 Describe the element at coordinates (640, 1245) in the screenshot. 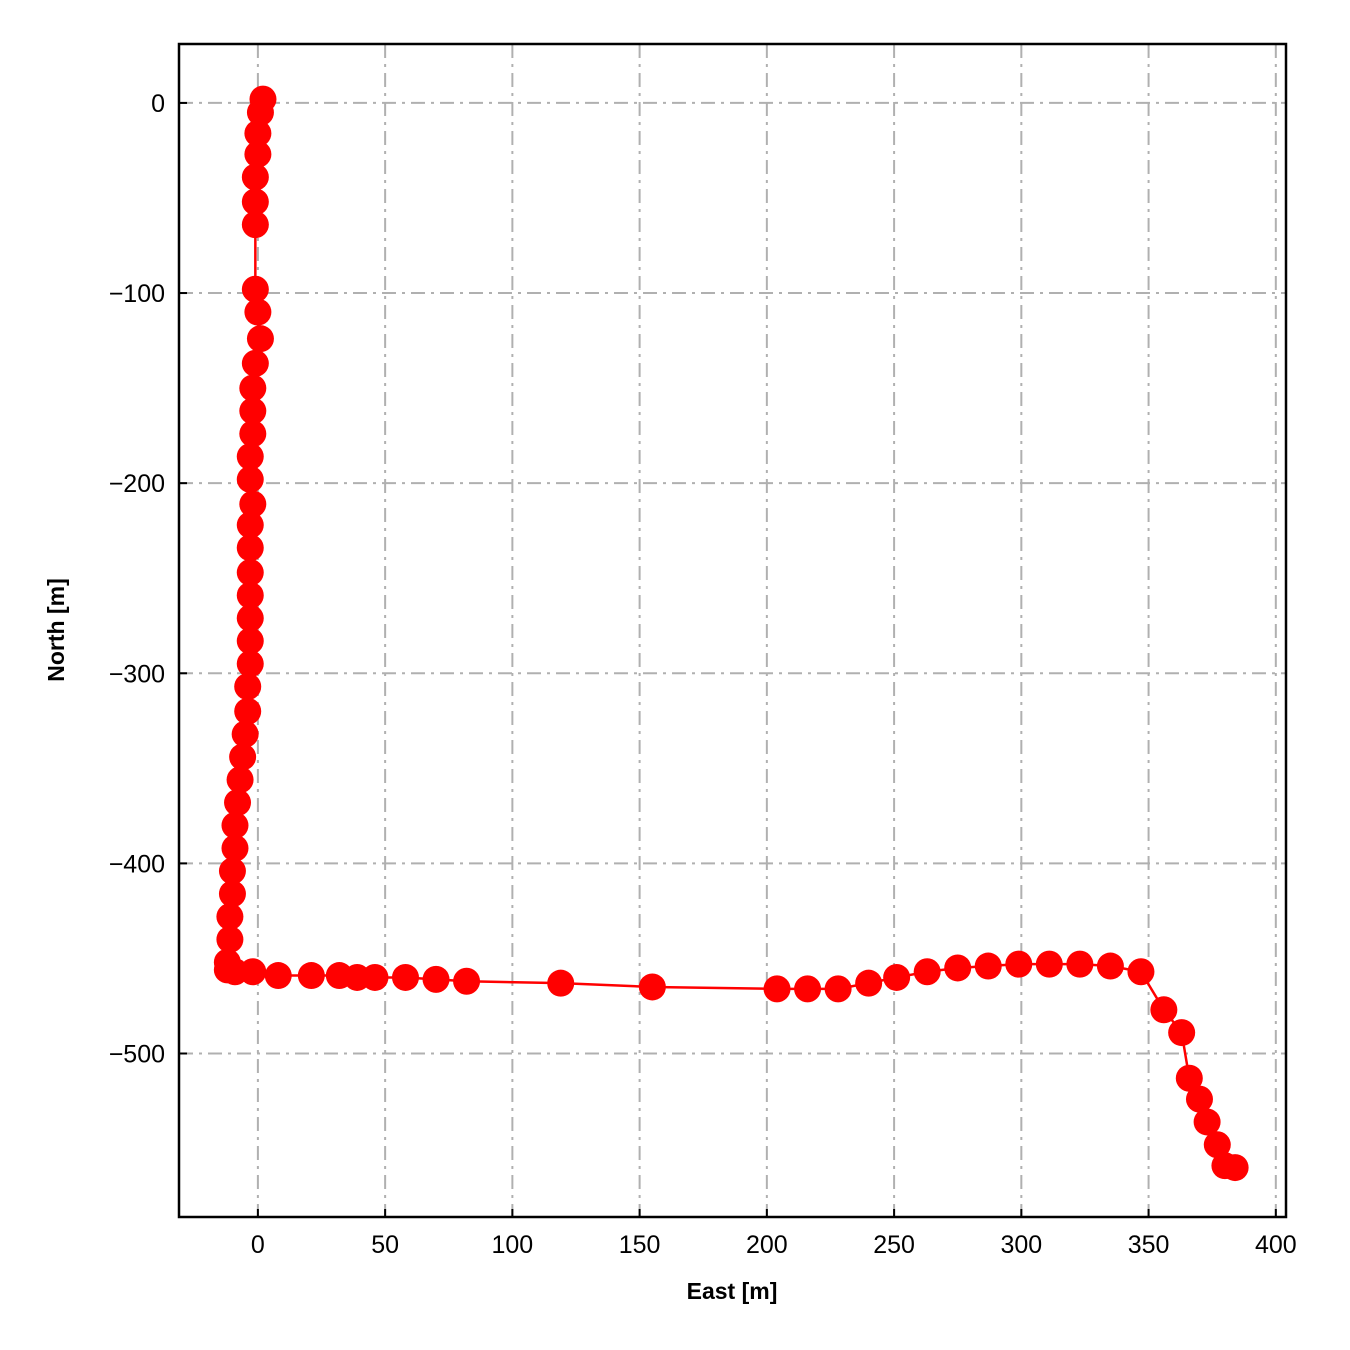

I see `x-tick-label: 150` at that location.